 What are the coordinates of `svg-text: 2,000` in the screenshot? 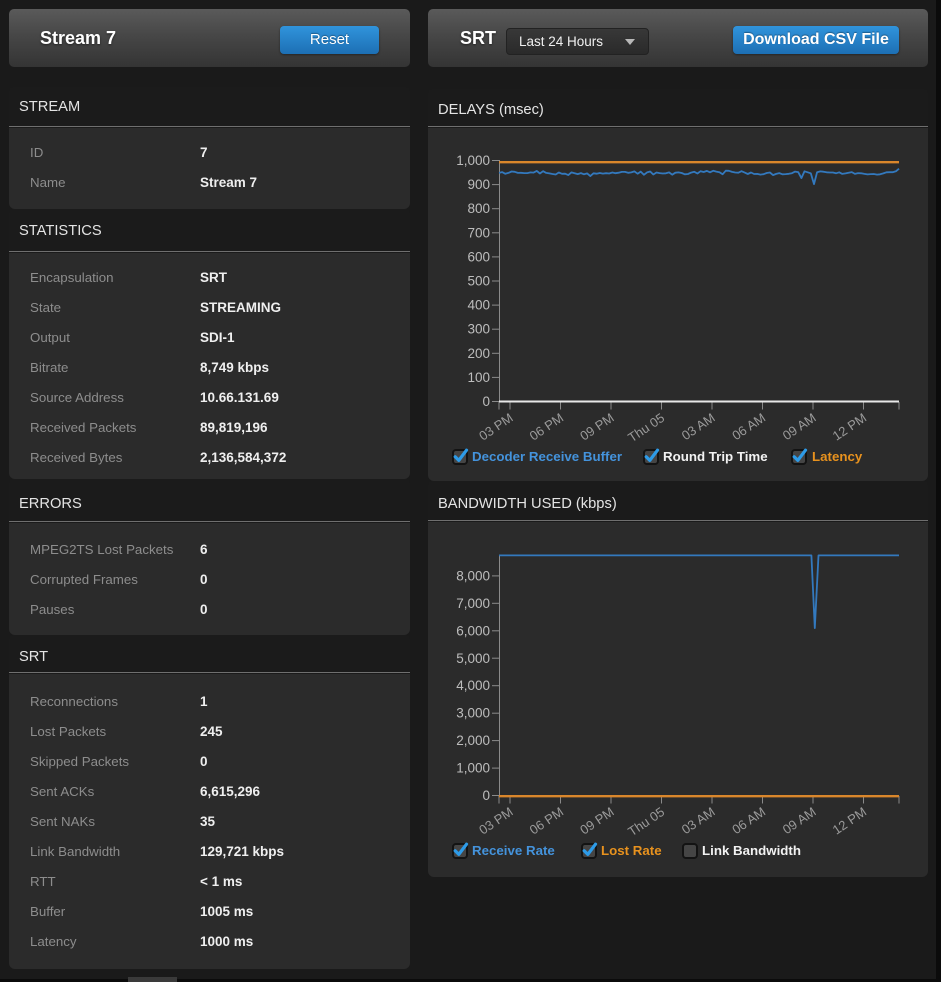 It's located at (473, 740).